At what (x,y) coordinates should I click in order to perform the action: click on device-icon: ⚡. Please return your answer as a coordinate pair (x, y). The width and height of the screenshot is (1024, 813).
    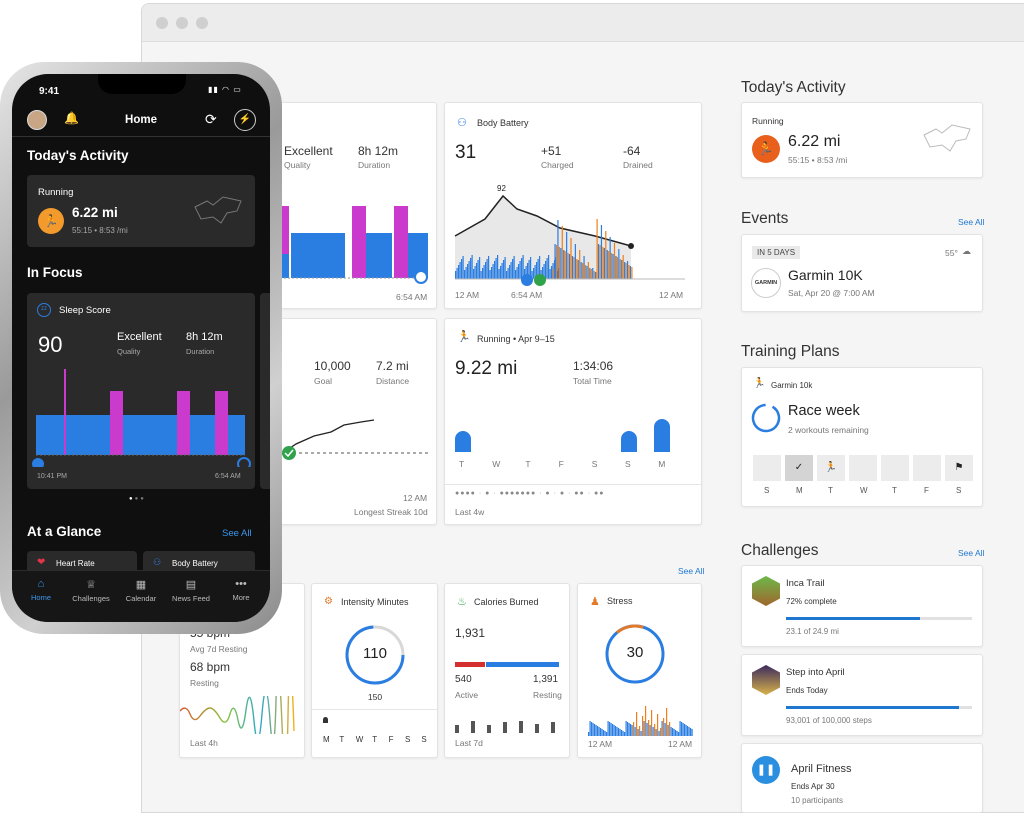
    Looking at the image, I should click on (245, 120).